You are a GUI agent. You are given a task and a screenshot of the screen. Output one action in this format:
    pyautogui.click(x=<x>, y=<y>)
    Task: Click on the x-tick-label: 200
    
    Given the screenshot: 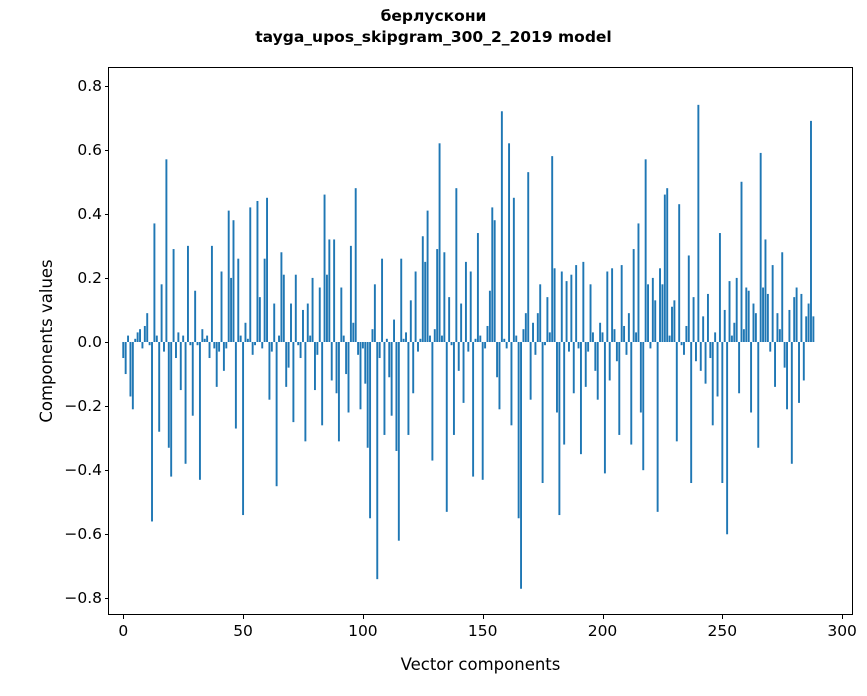 What is the action you would take?
    pyautogui.click(x=602, y=631)
    